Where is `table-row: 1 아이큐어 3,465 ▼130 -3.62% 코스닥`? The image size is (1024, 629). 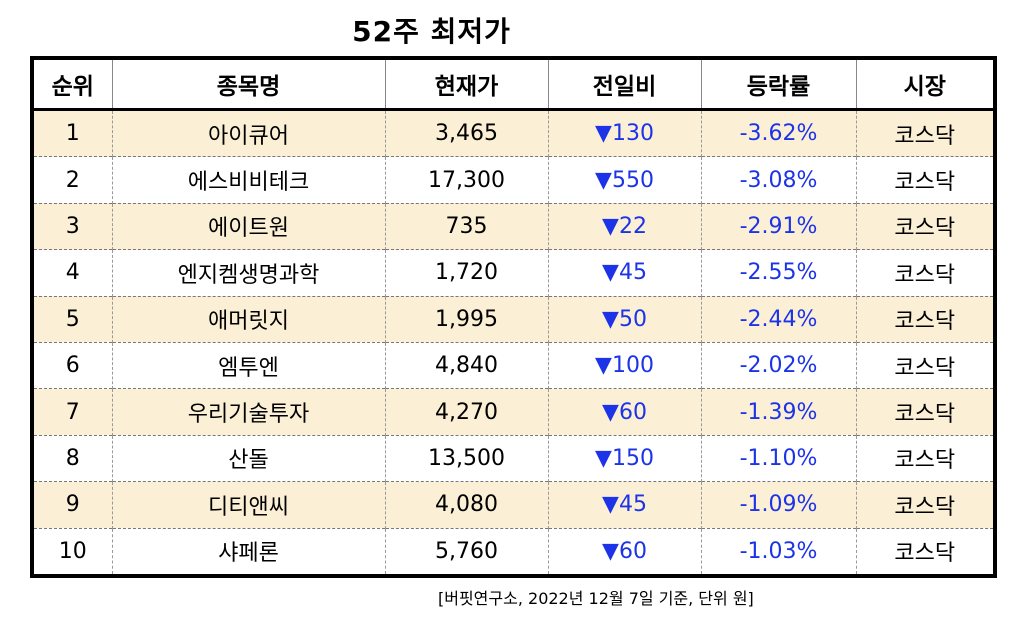
table-row: 1 아이큐어 3,465 ▼130 -3.62% 코스닥 is located at coordinates (513, 132).